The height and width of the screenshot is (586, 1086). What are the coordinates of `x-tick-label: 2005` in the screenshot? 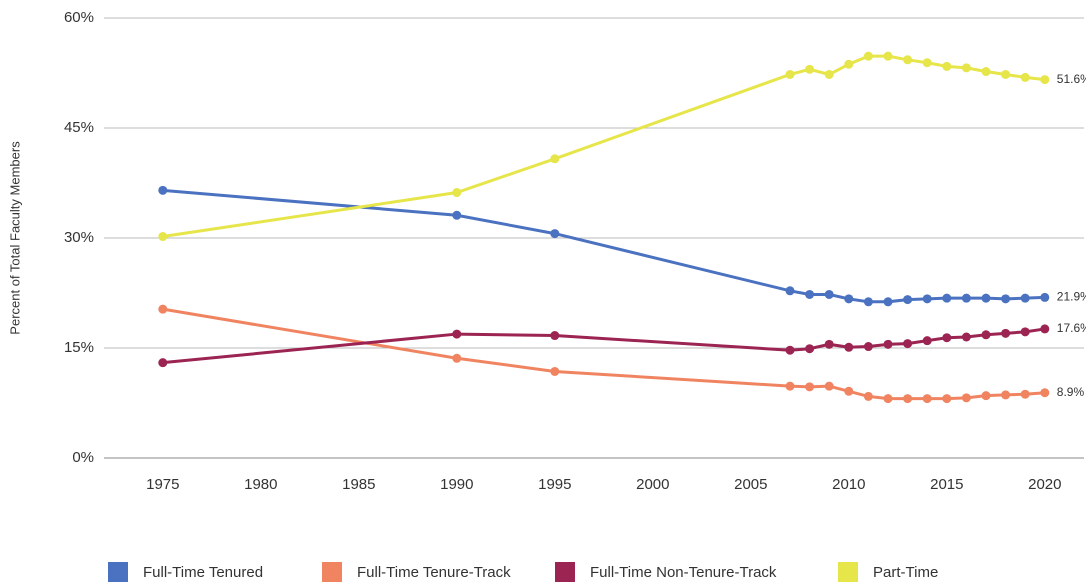 It's located at (750, 484).